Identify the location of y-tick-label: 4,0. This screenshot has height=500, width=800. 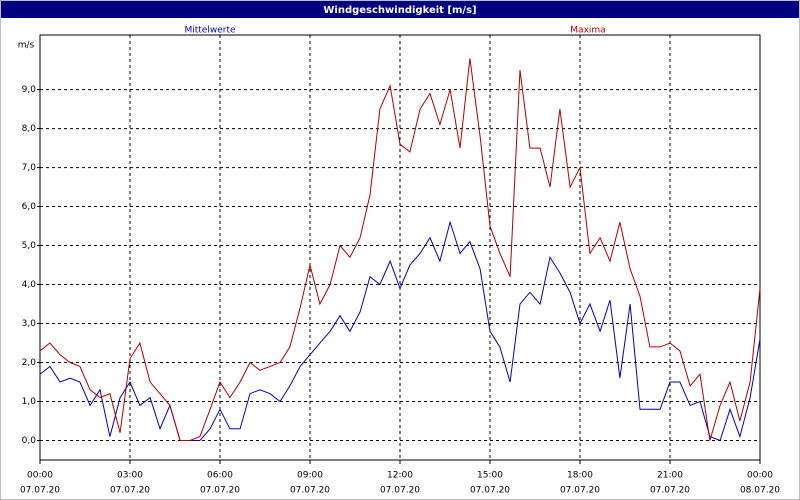
(29, 285).